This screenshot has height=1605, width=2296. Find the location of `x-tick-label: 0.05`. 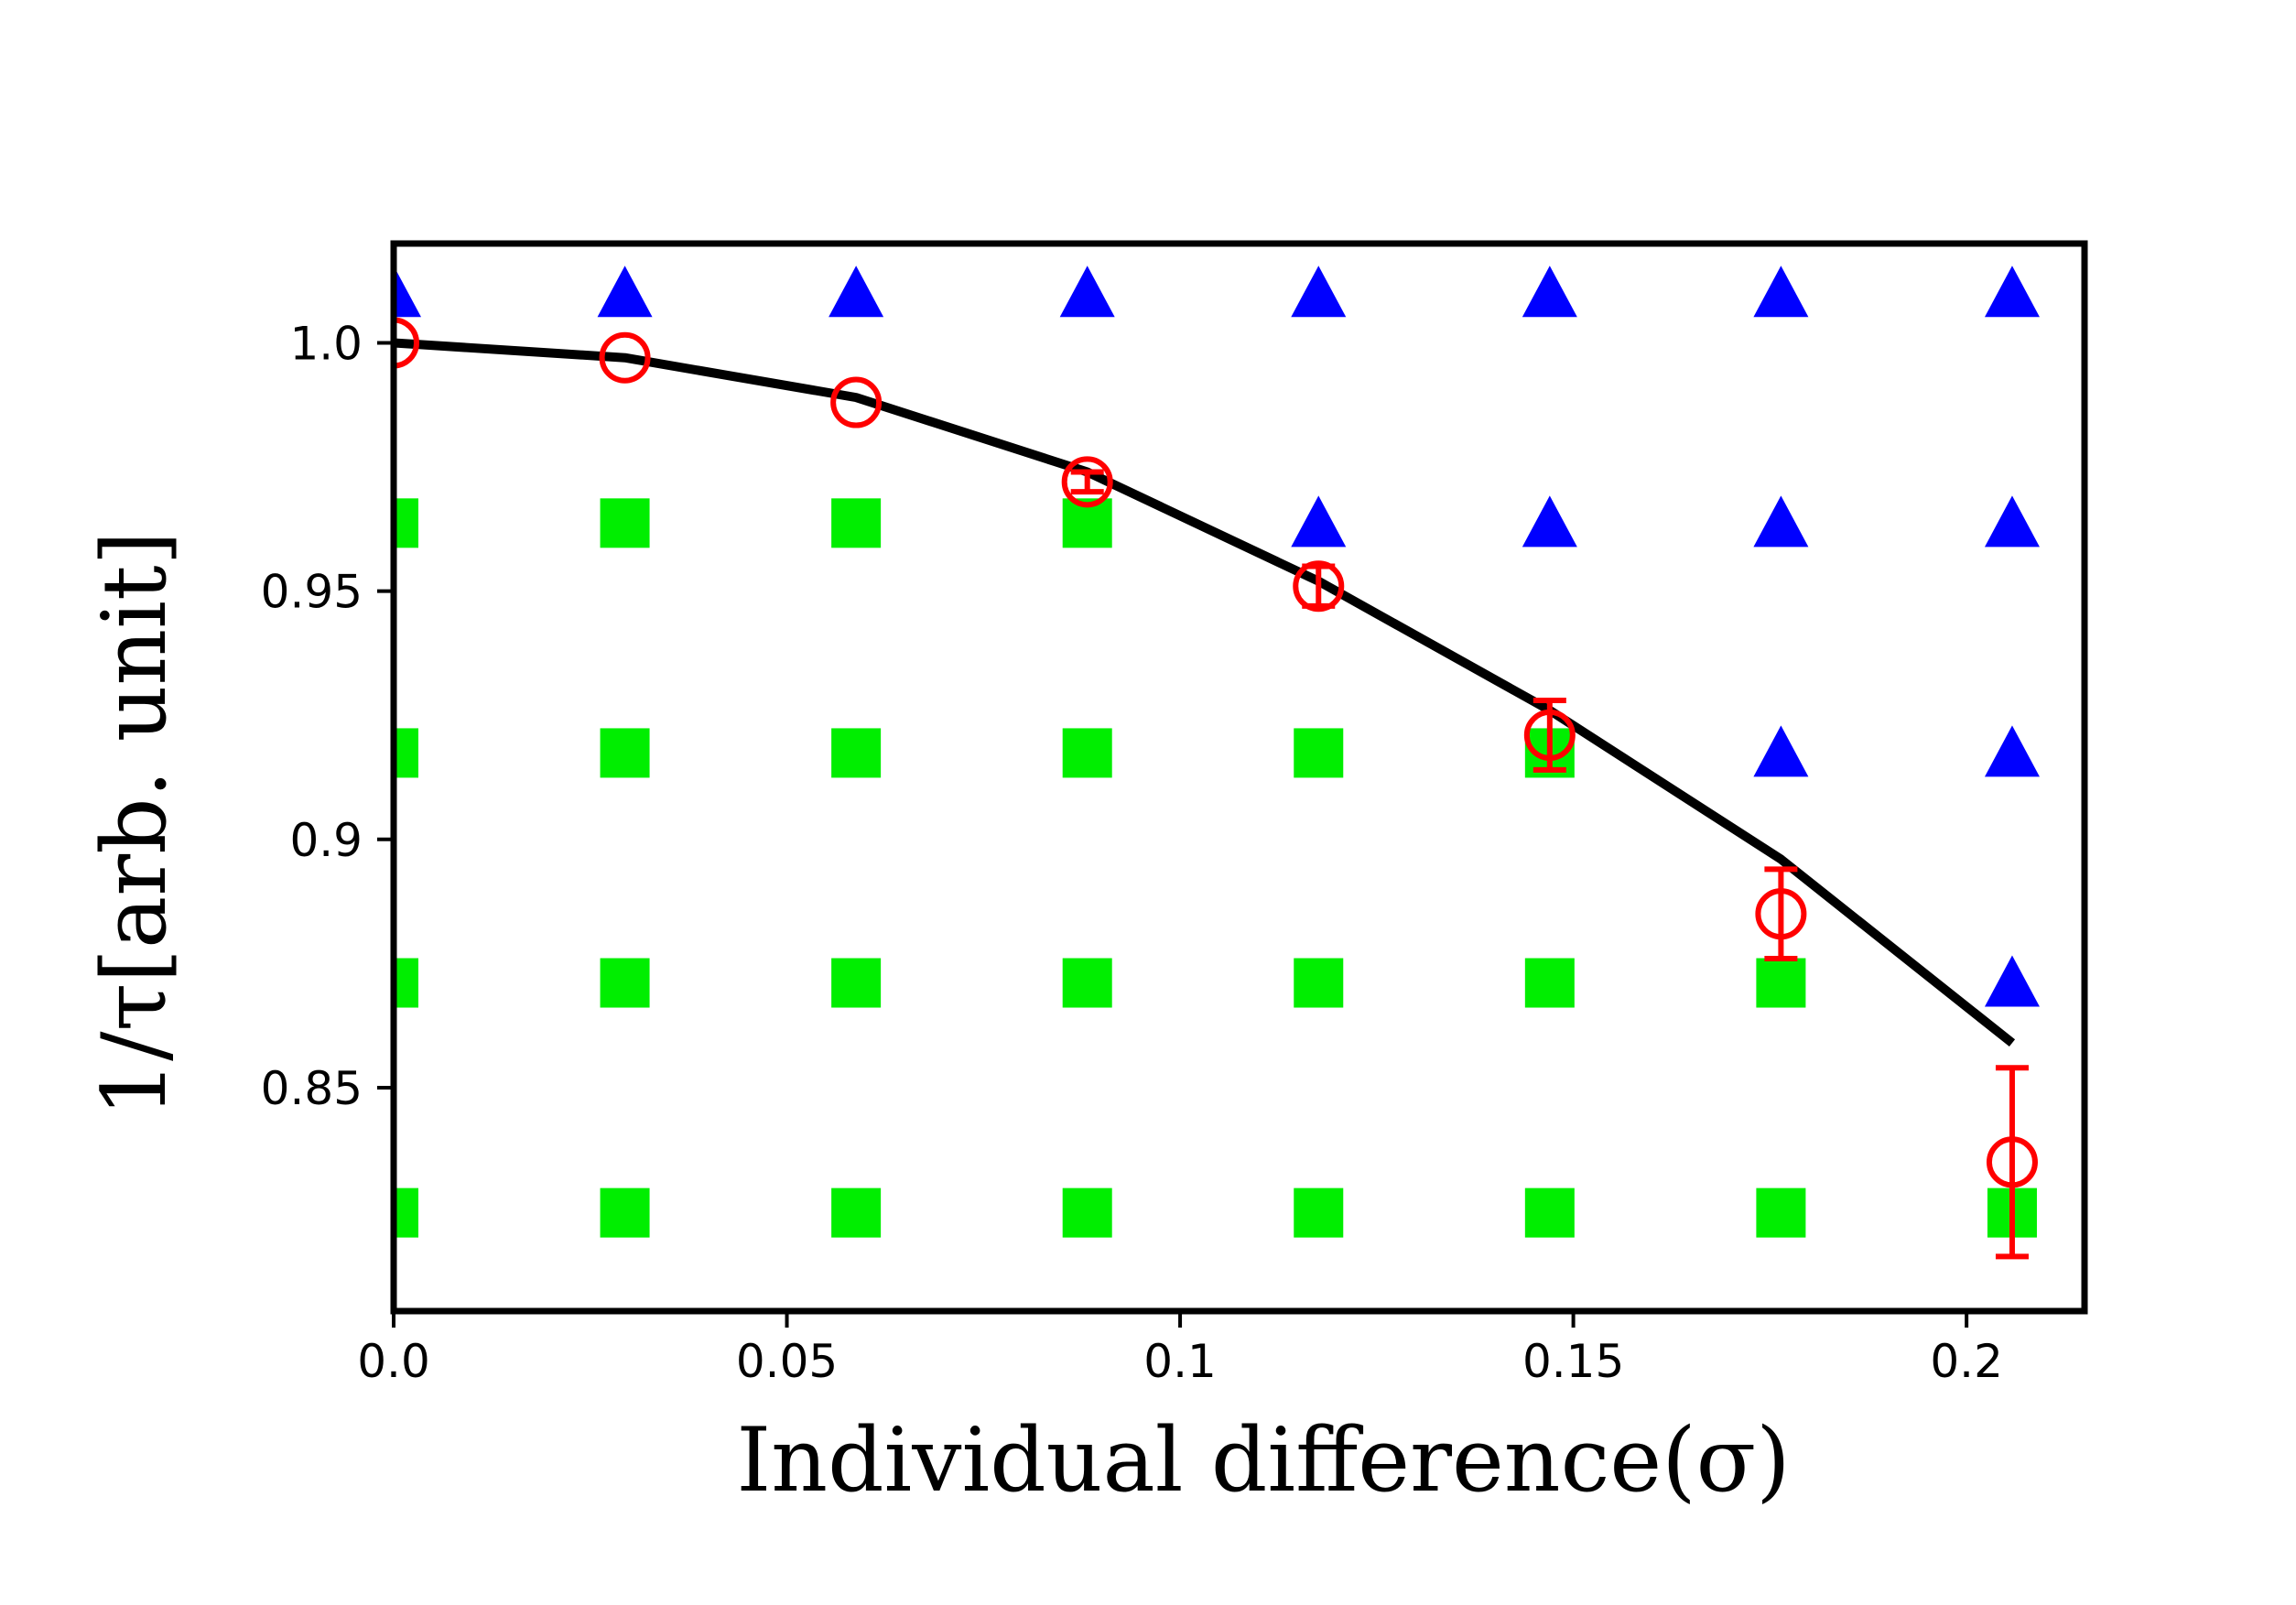

x-tick-label: 0.05 is located at coordinates (787, 1361).